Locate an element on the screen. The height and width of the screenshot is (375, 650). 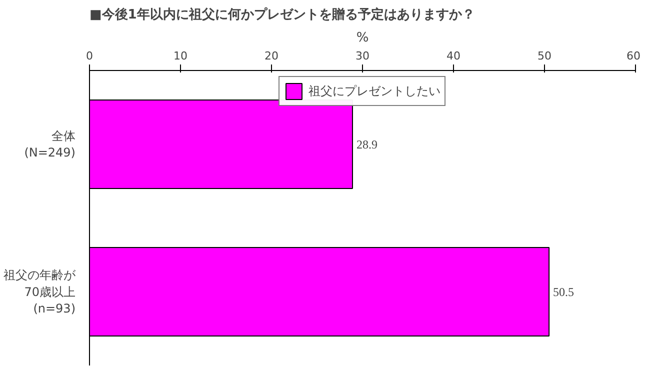
chart-title: ■今後1年以内に祖父に何かプレゼントを贈る予定はありますか？ is located at coordinates (282, 14).